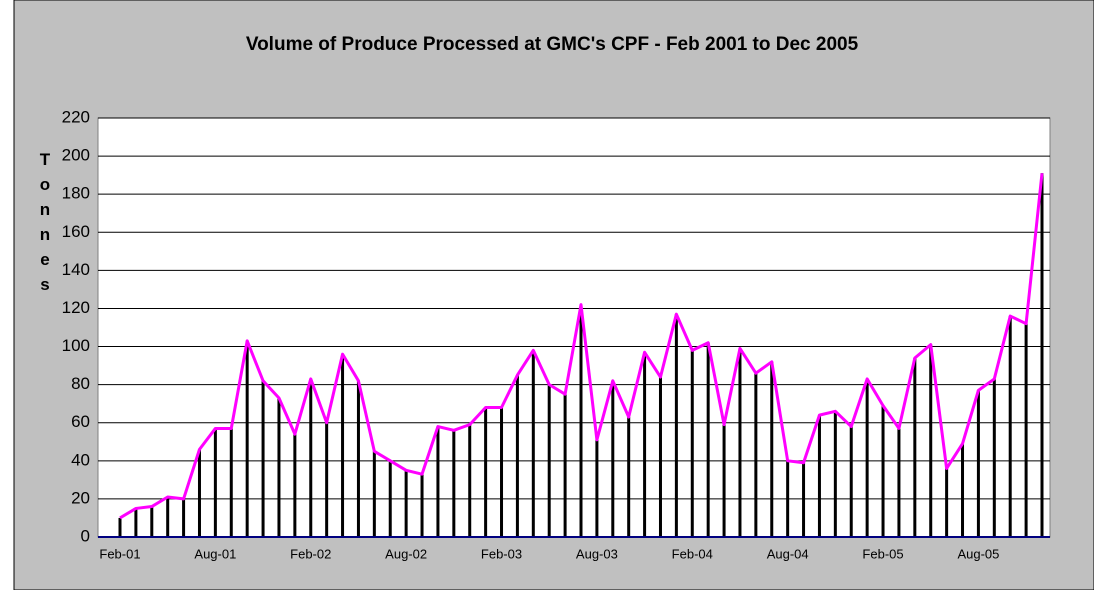 Image resolution: width=1094 pixels, height=590 pixels. Describe the element at coordinates (80, 459) in the screenshot. I see `y-tick-label: 40` at that location.